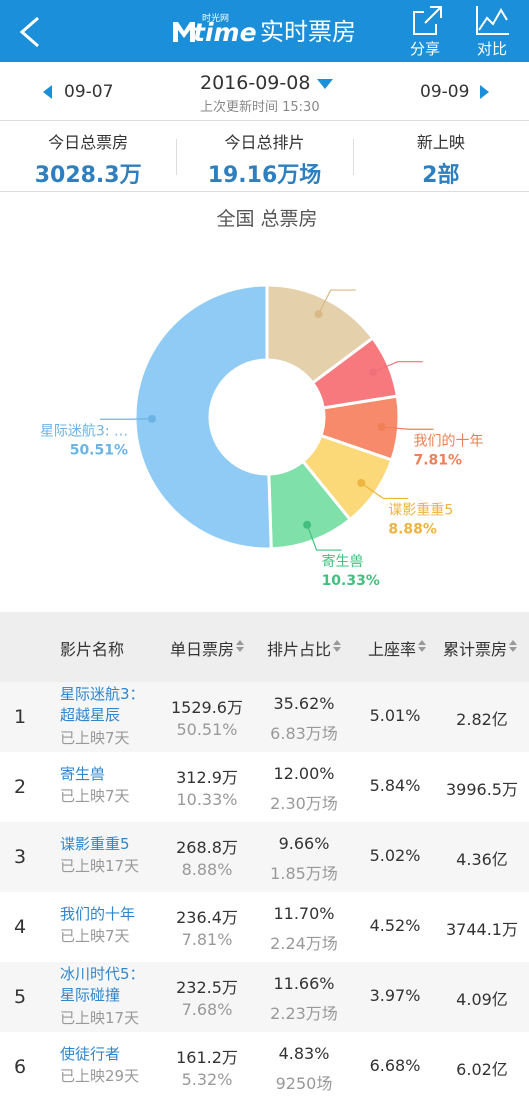 Image resolution: width=529 pixels, height=1109 pixels. What do you see at coordinates (304, 1013) in the screenshot?
I see `schedule-count: 2.23万场` at bounding box center [304, 1013].